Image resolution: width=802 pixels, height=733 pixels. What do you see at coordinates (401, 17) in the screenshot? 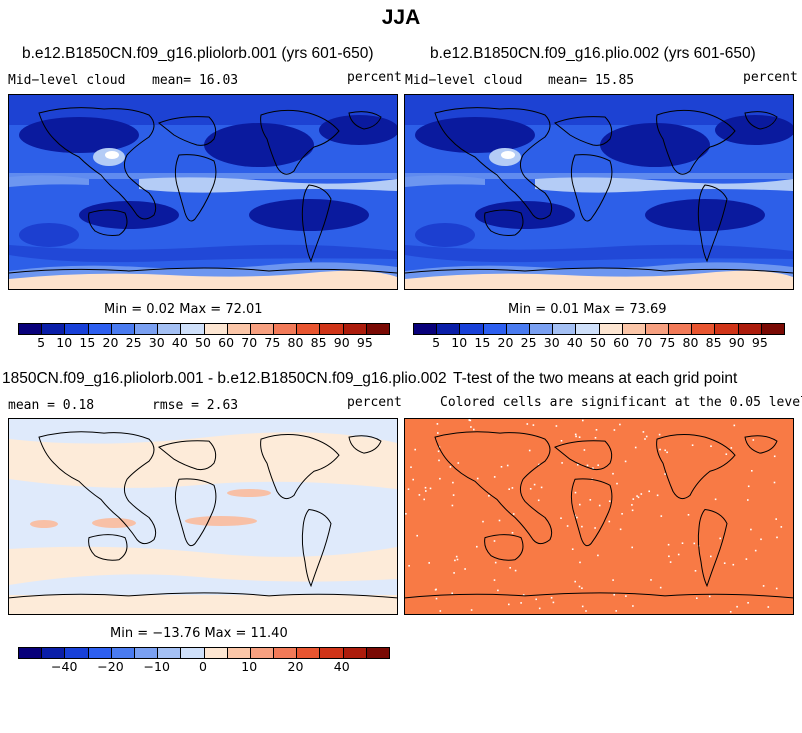
I see `figure-title: JJA` at bounding box center [401, 17].